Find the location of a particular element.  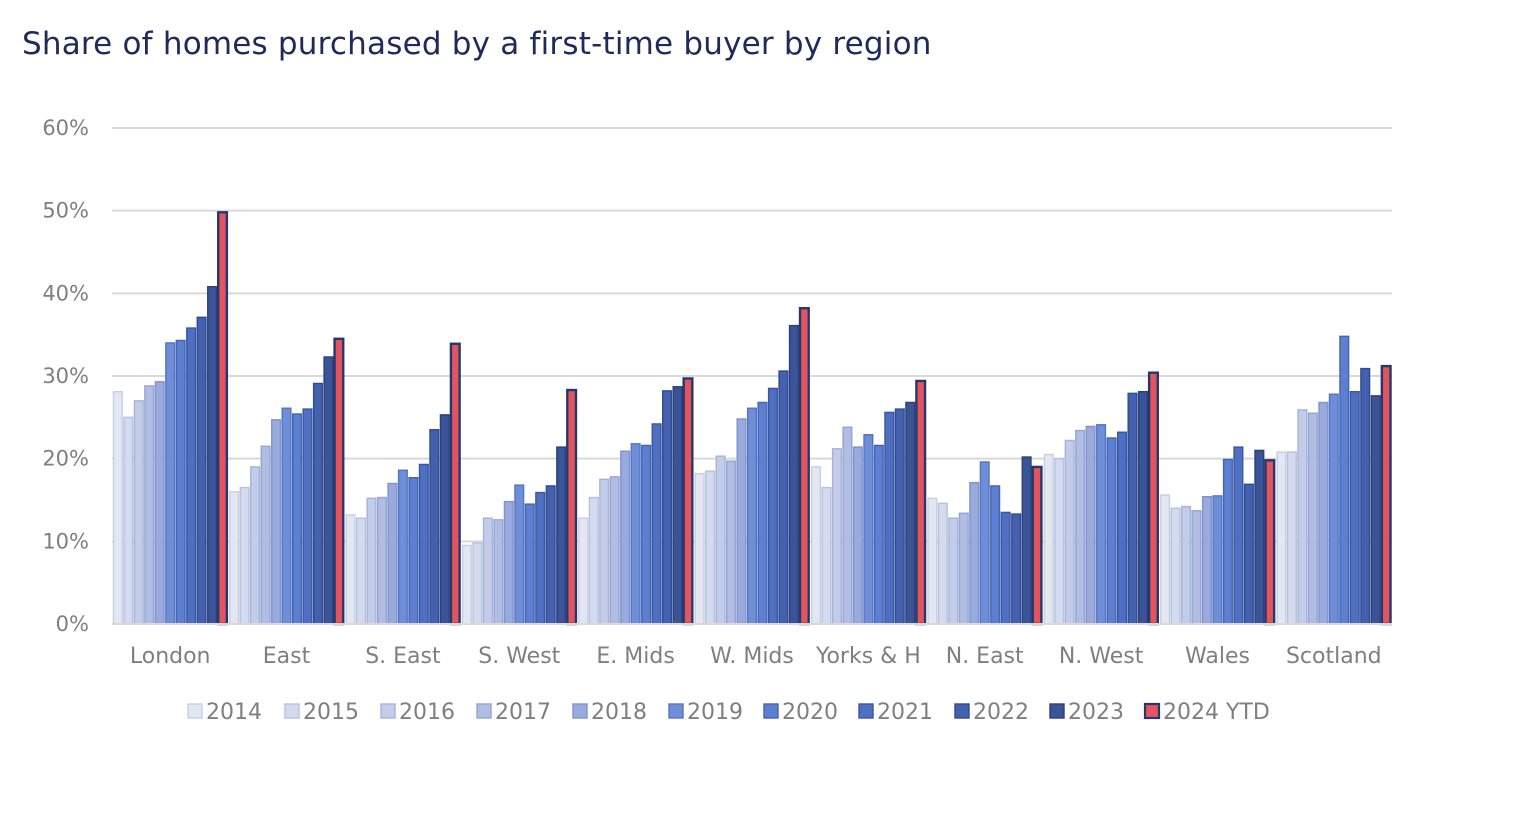

y-axis-tick-labels: 0% 10% 20% 30% 40% 50% 60% is located at coordinates (65, 376).